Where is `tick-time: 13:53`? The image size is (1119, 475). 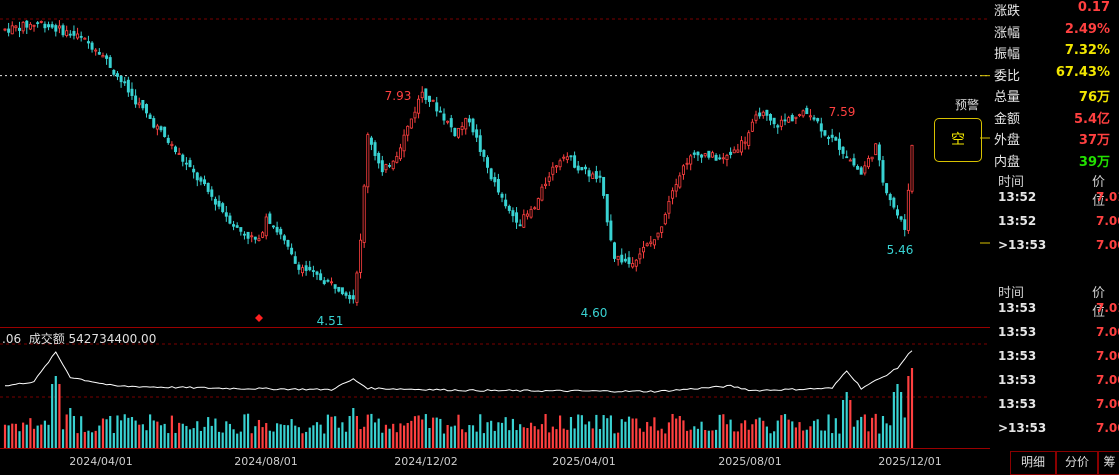 tick-time: 13:53 is located at coordinates (1017, 404).